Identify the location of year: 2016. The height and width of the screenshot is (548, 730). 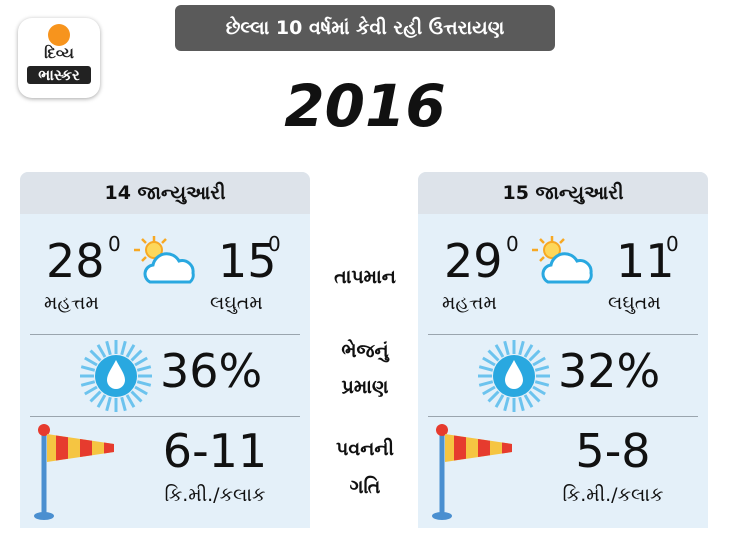
(365, 106).